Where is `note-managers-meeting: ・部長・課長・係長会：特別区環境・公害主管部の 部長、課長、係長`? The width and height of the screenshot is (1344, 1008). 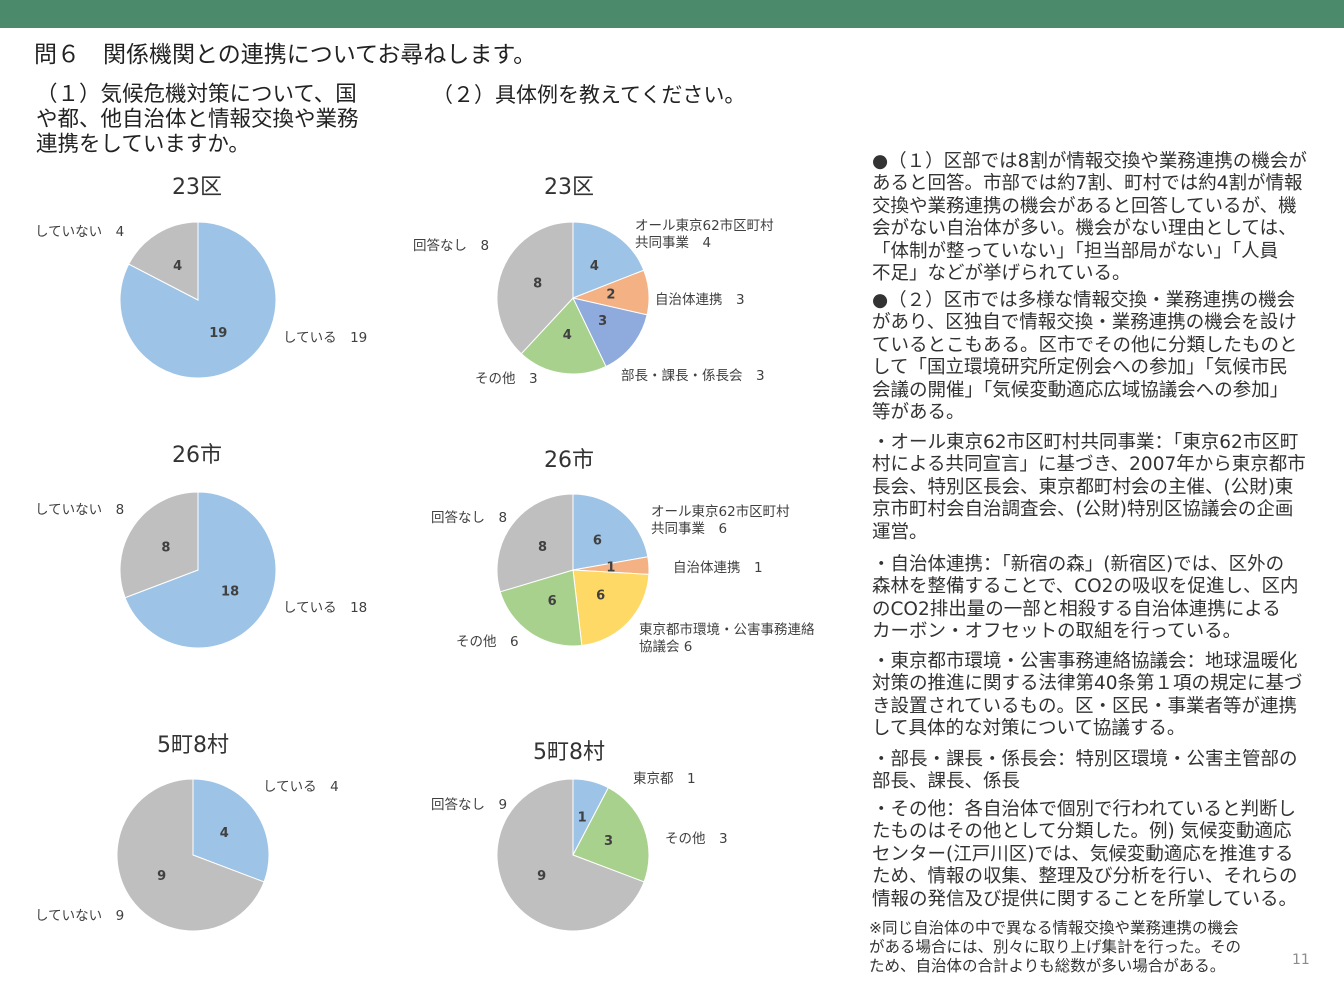 note-managers-meeting: ・部長・課長・係長会：特別区環境・公害主管部の 部長、課長、係長 is located at coordinates (1085, 771).